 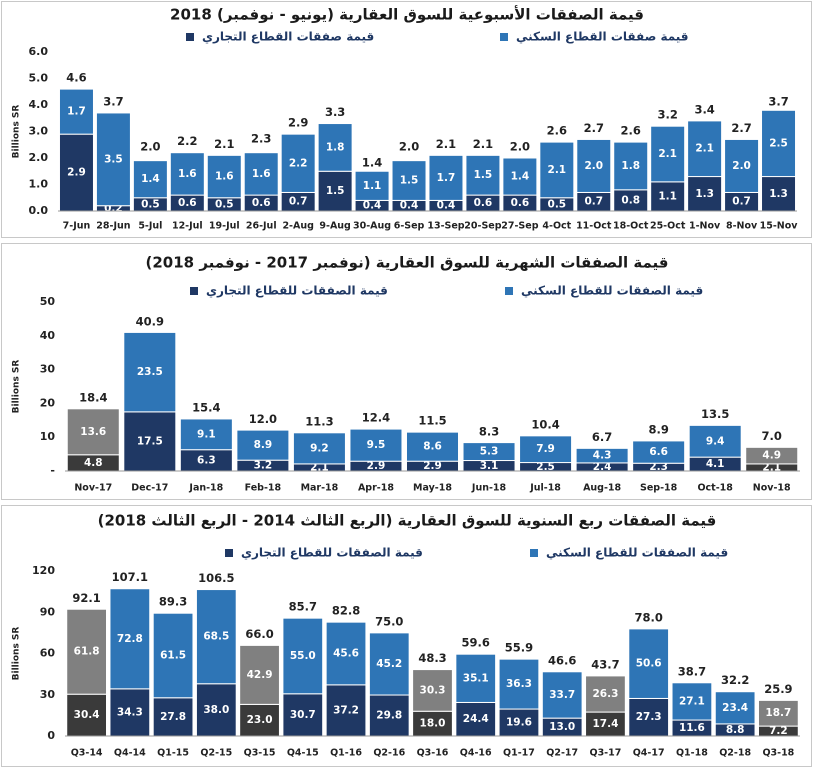 I want to click on value-label: 0.4, so click(x=372, y=206).